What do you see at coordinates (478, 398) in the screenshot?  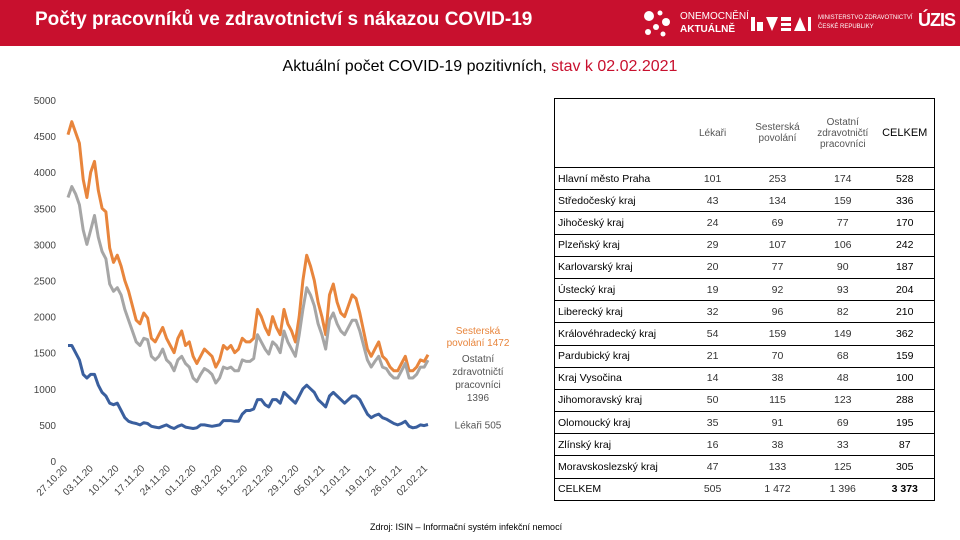 I see `series-label-line: 1396` at bounding box center [478, 398].